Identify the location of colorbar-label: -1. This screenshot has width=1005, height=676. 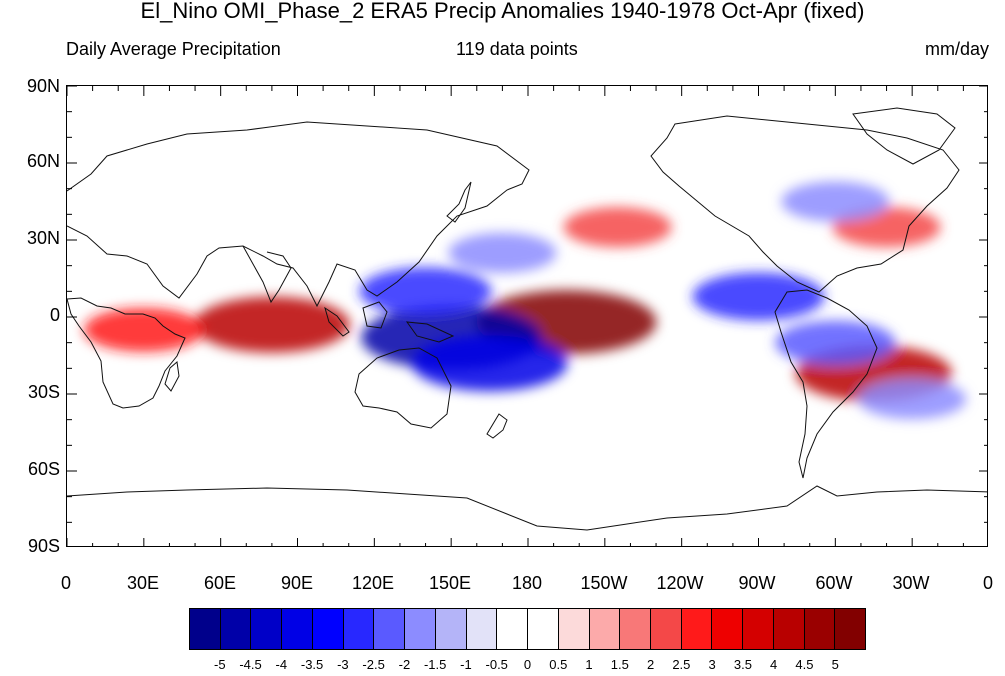
(466, 664).